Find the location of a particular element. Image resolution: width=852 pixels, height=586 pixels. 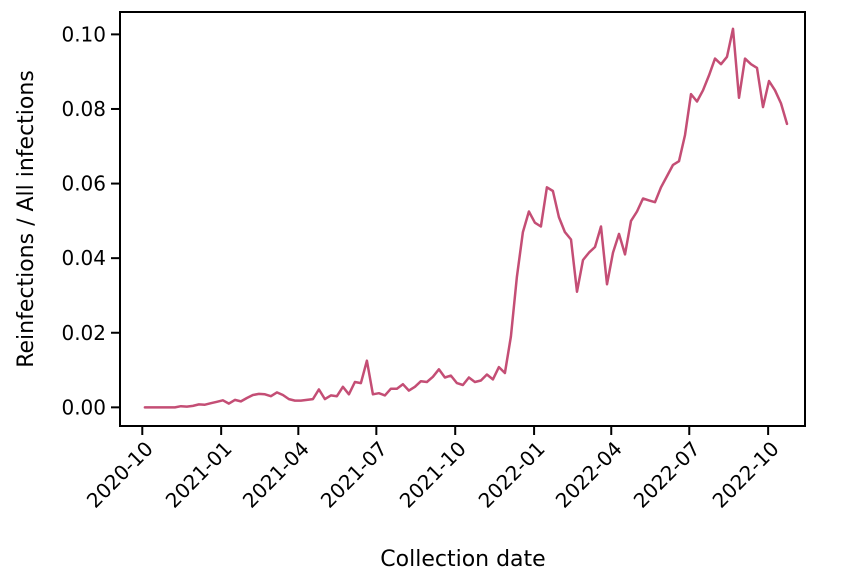

x-tick-label: 2021-07 is located at coordinates (354, 475).